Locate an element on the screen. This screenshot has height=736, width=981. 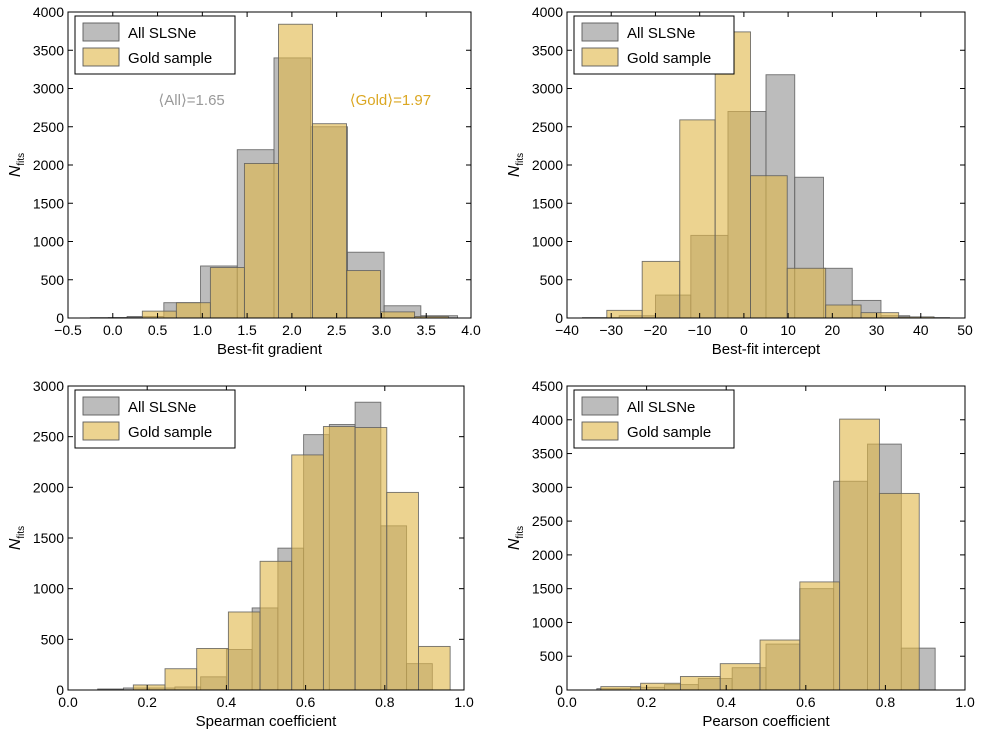
series-gold-sample is located at coordinates (278, 171).